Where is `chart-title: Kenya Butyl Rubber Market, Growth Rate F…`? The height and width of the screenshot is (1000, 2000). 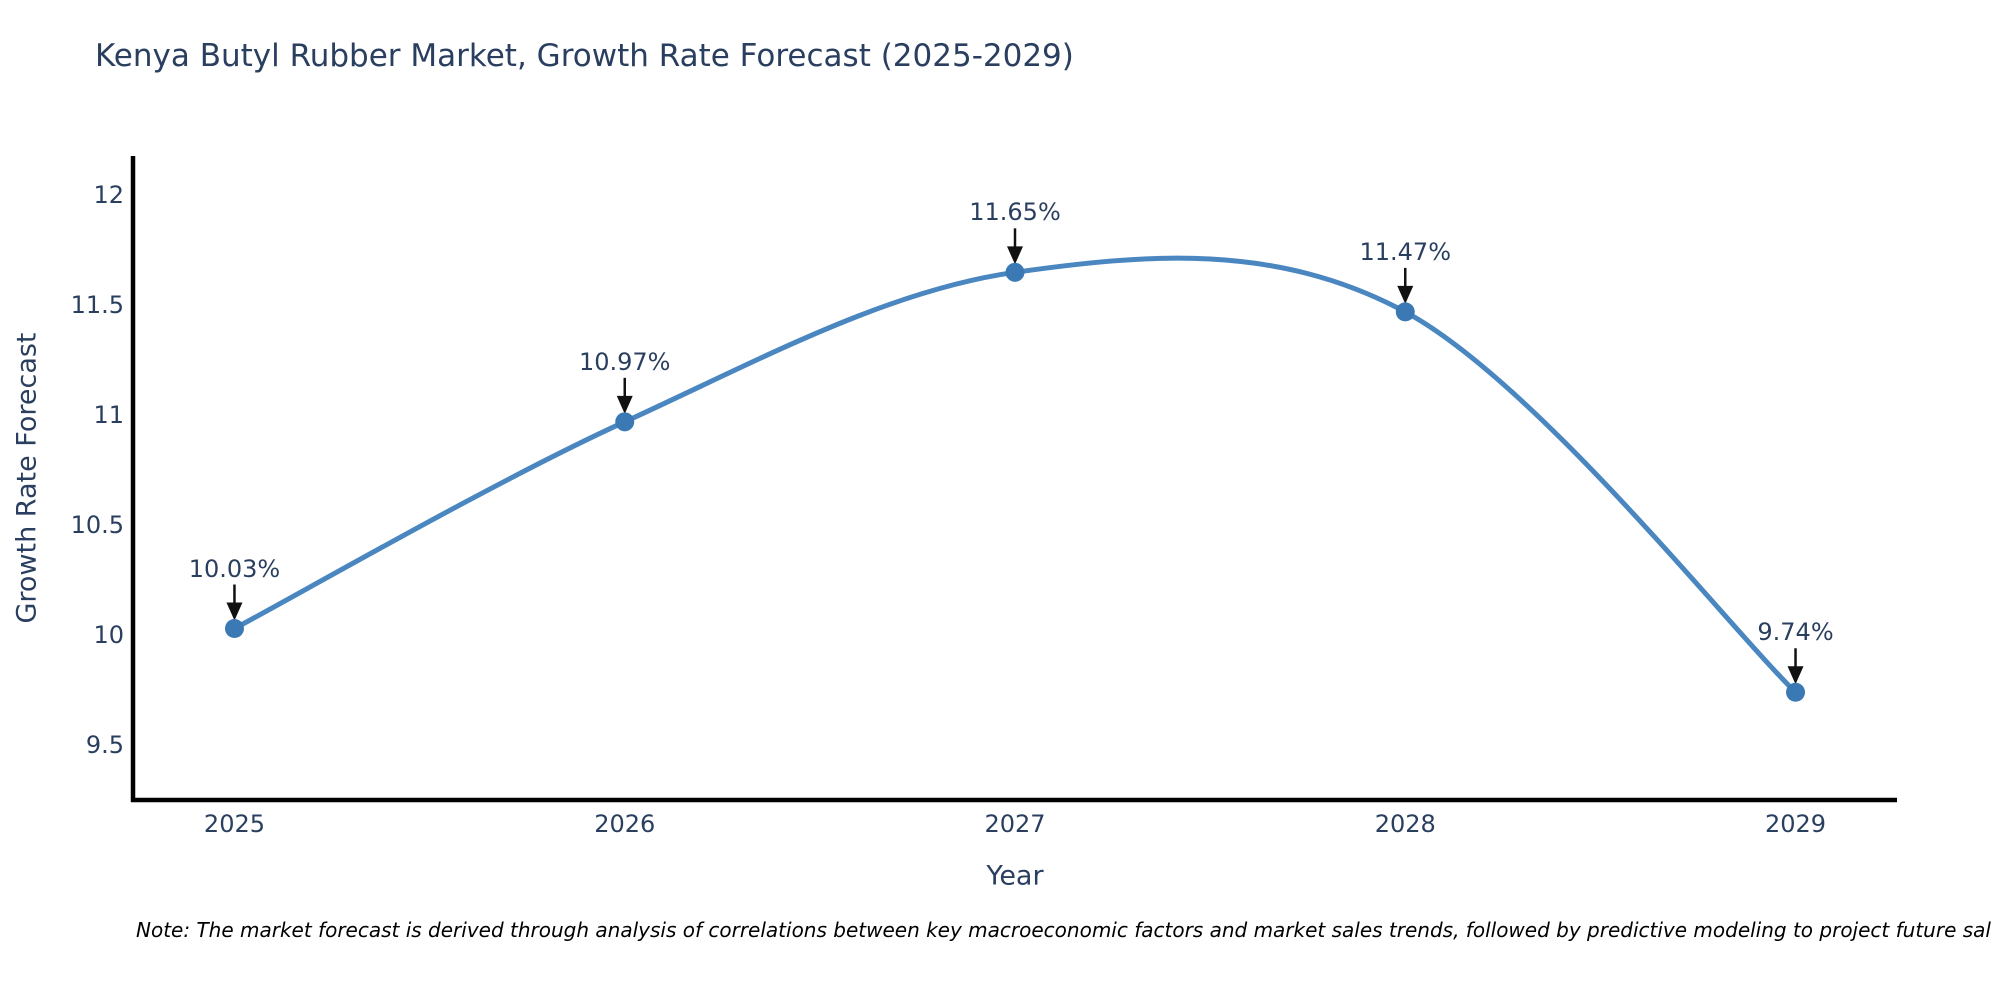 chart-title: Kenya Butyl Rubber Market, Growth Rate F… is located at coordinates (584, 56).